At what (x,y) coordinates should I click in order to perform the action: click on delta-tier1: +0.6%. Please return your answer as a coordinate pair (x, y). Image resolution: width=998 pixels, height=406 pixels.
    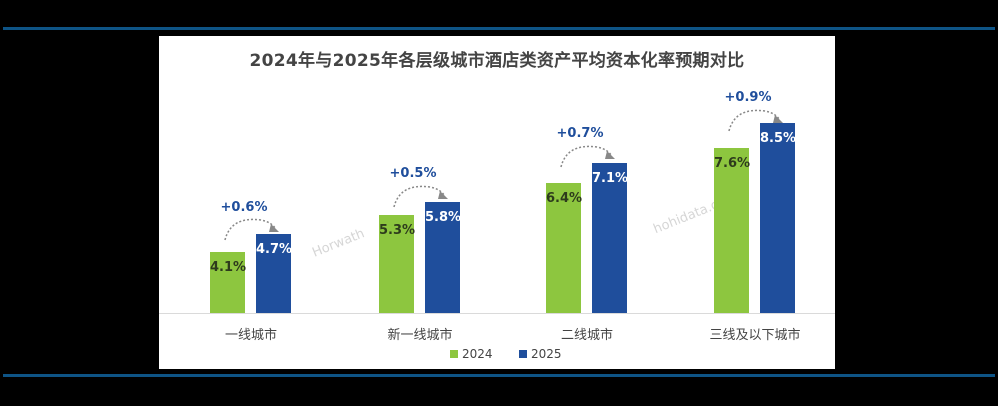
    Looking at the image, I should click on (244, 207).